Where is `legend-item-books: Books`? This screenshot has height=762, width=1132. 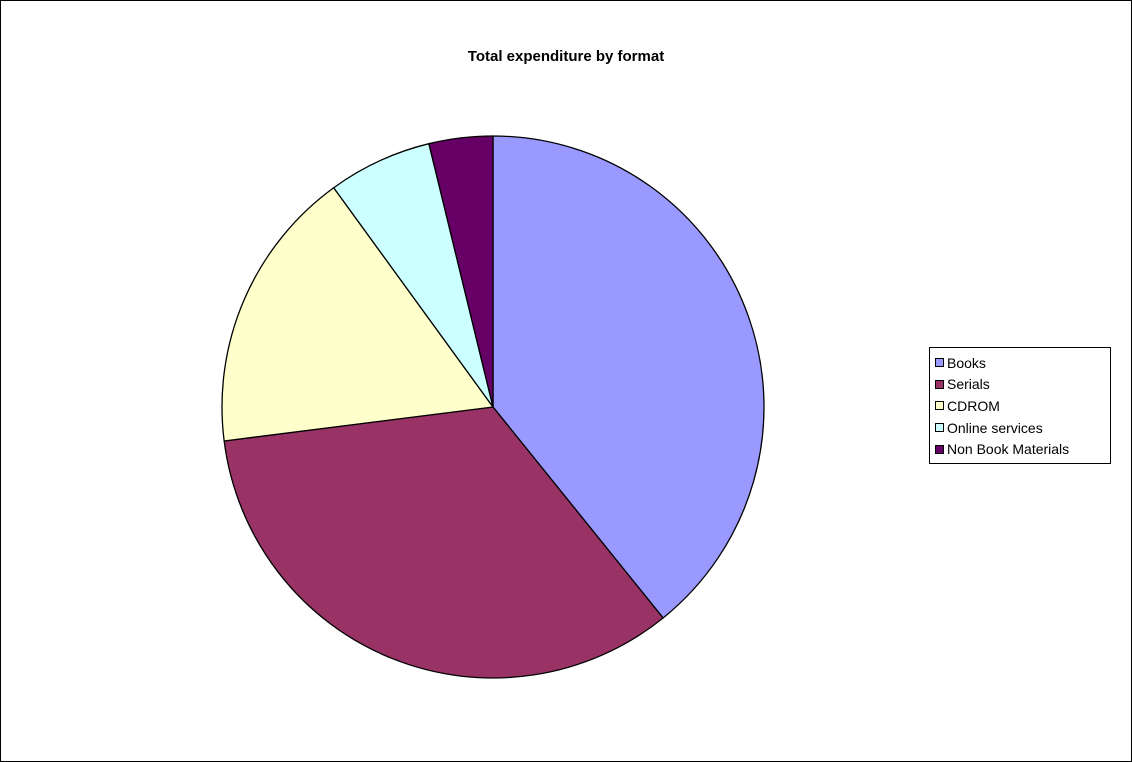 legend-item-books: Books is located at coordinates (1020, 363).